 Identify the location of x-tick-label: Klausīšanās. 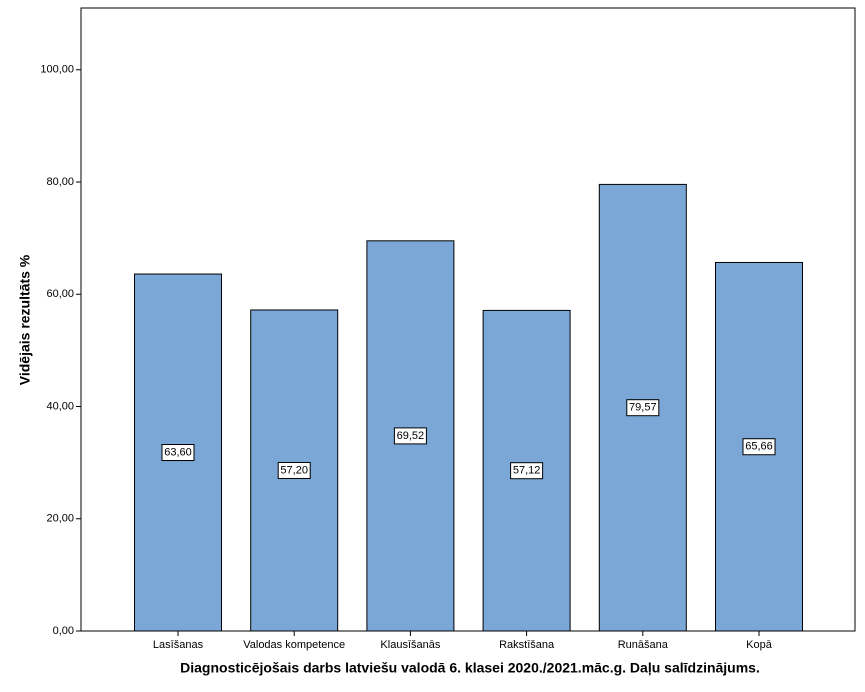
(410, 645).